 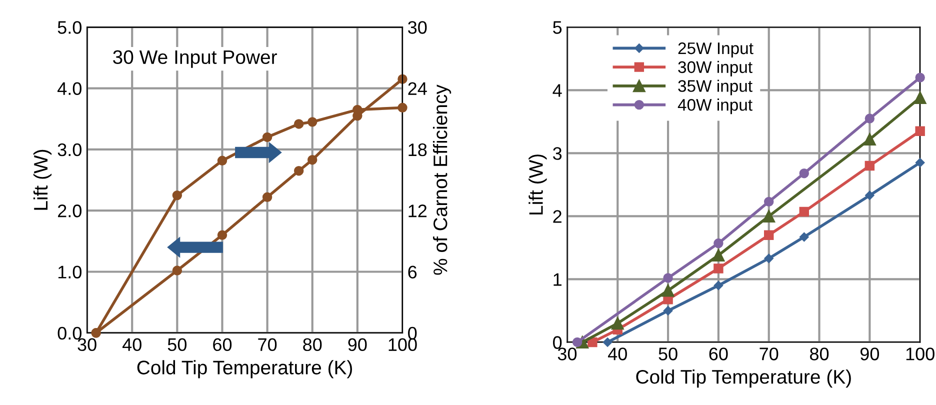 What do you see at coordinates (417, 211) in the screenshot?
I see `y2-tick-label: 12` at bounding box center [417, 211].